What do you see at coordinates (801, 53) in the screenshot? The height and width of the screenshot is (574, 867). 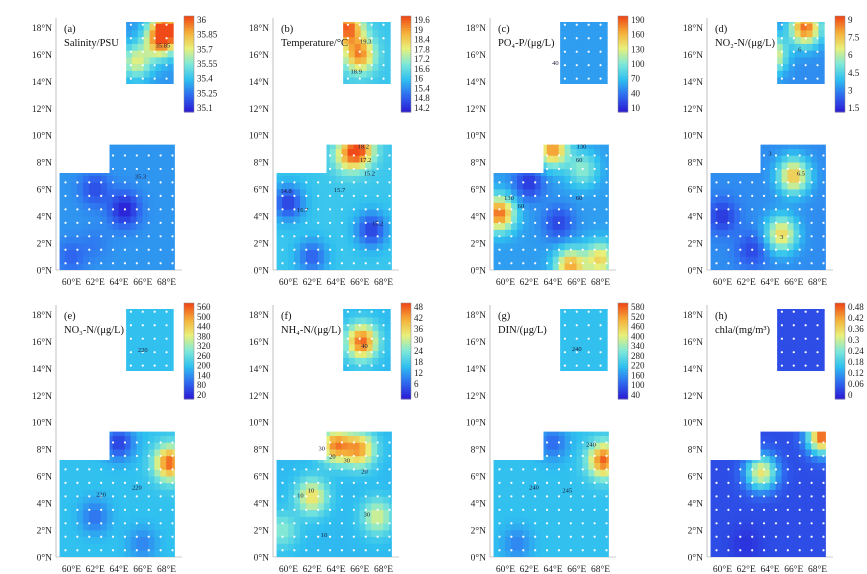 I see `inset-field` at bounding box center [801, 53].